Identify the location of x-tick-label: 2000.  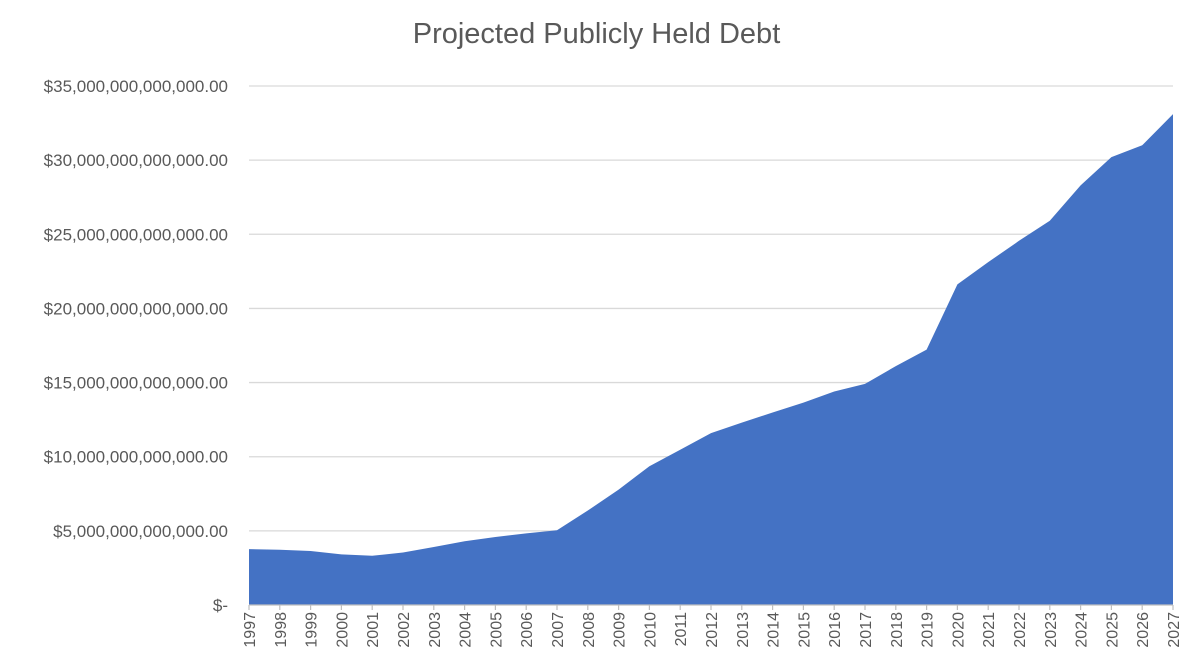
(342, 630).